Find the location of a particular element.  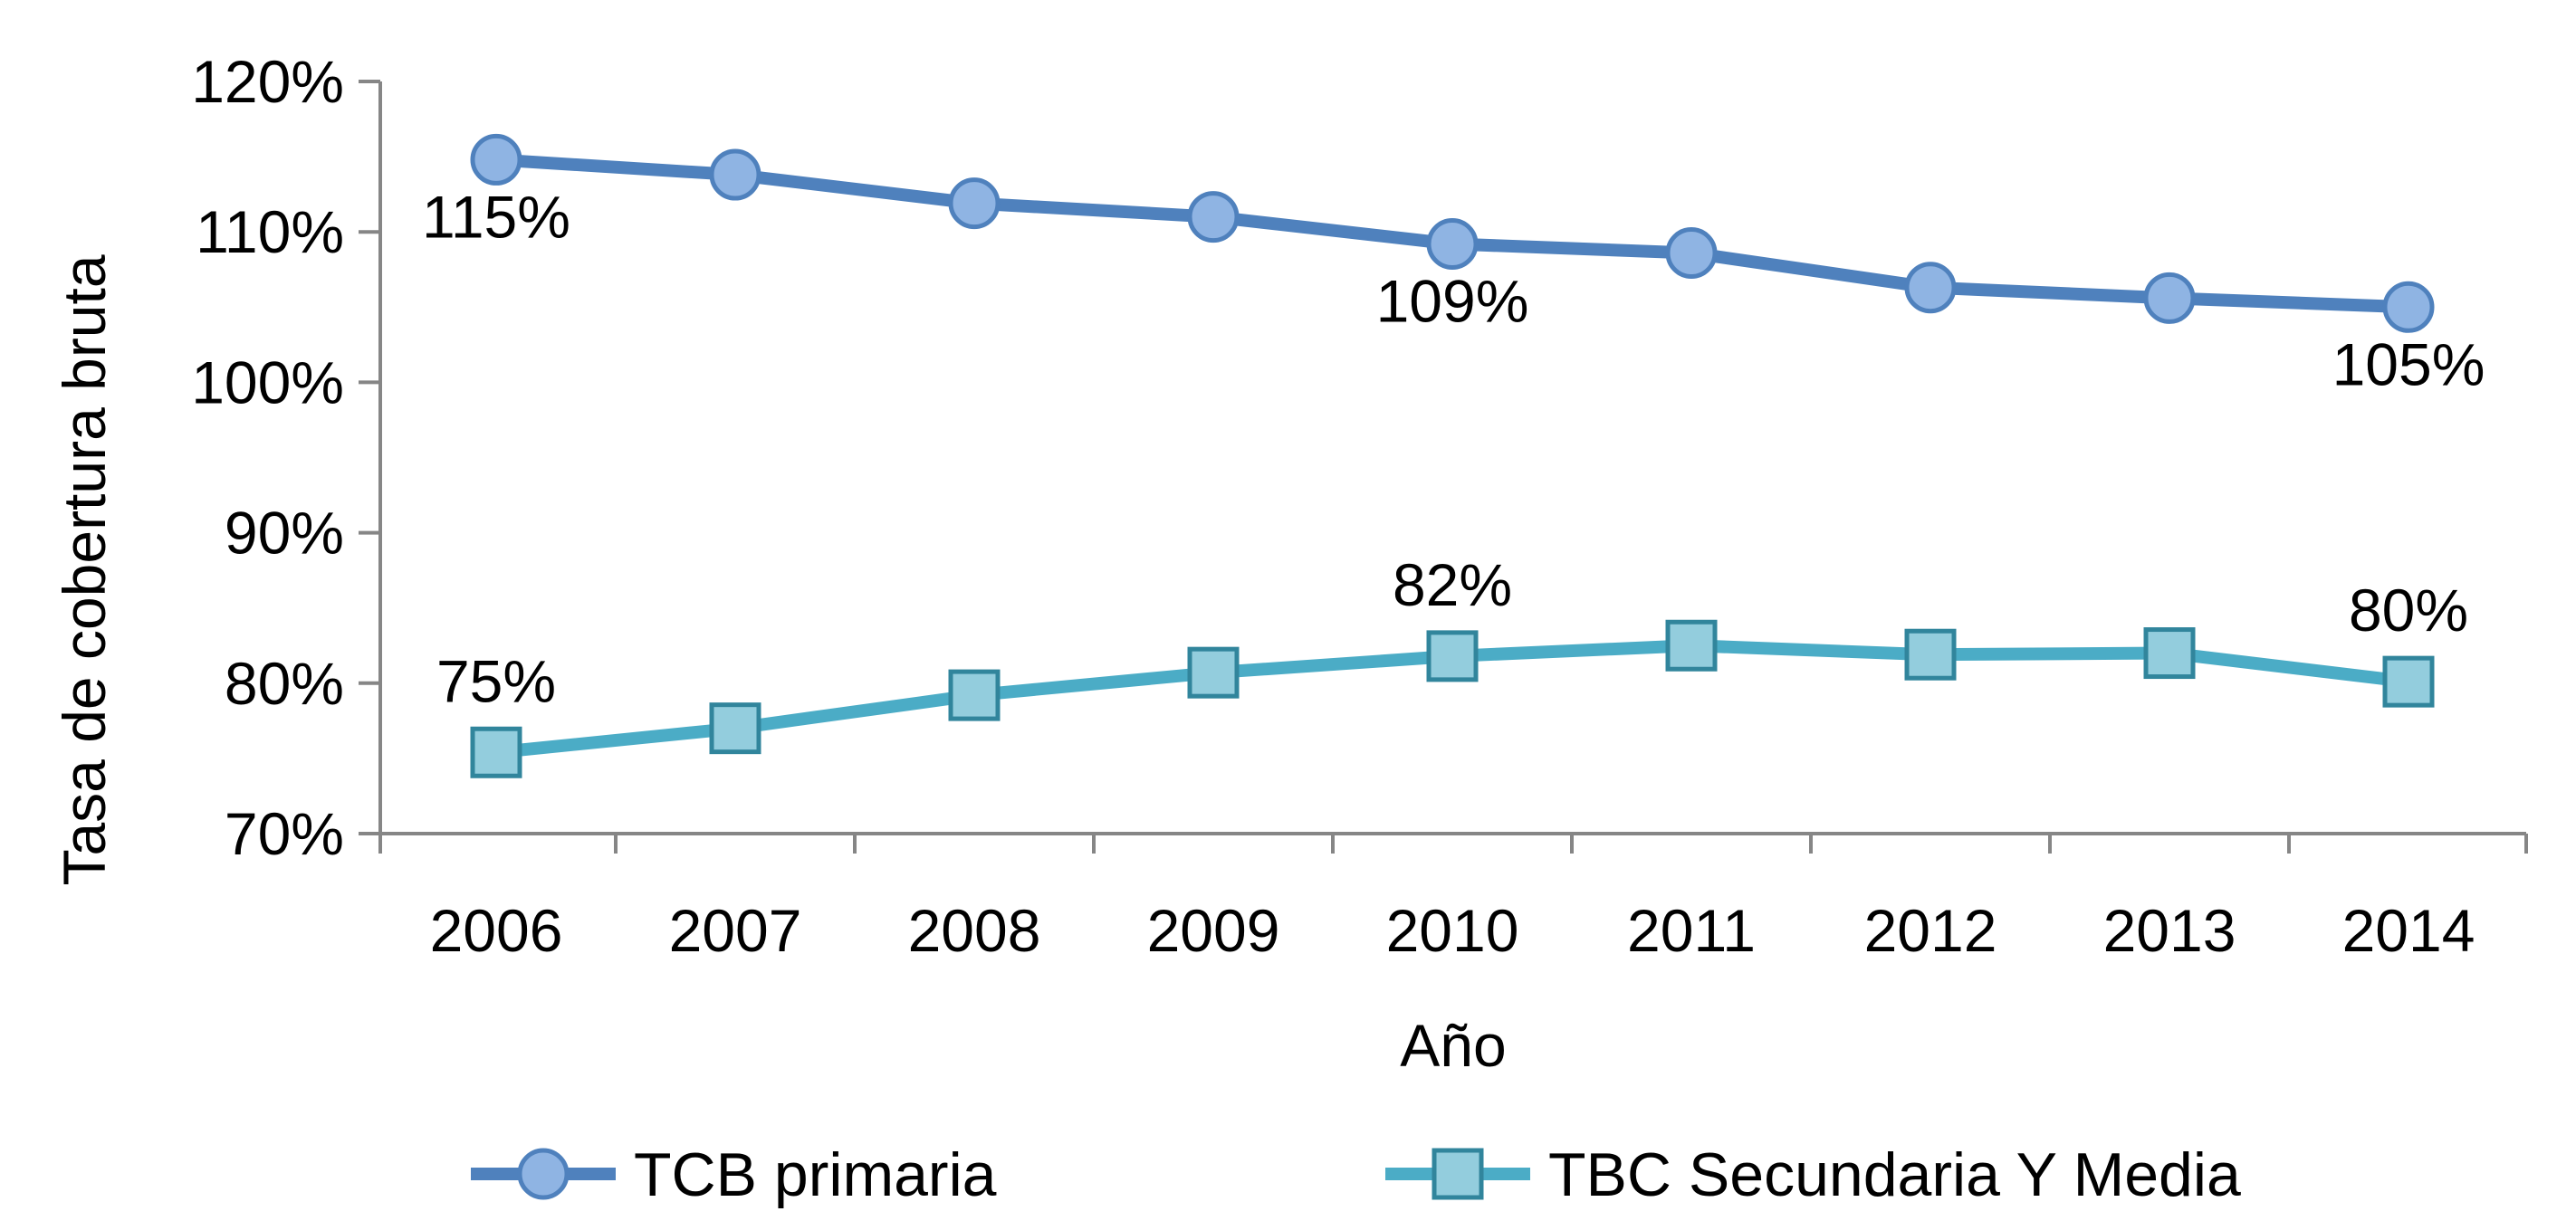

series-tcb-primaria is located at coordinates (1452, 233).